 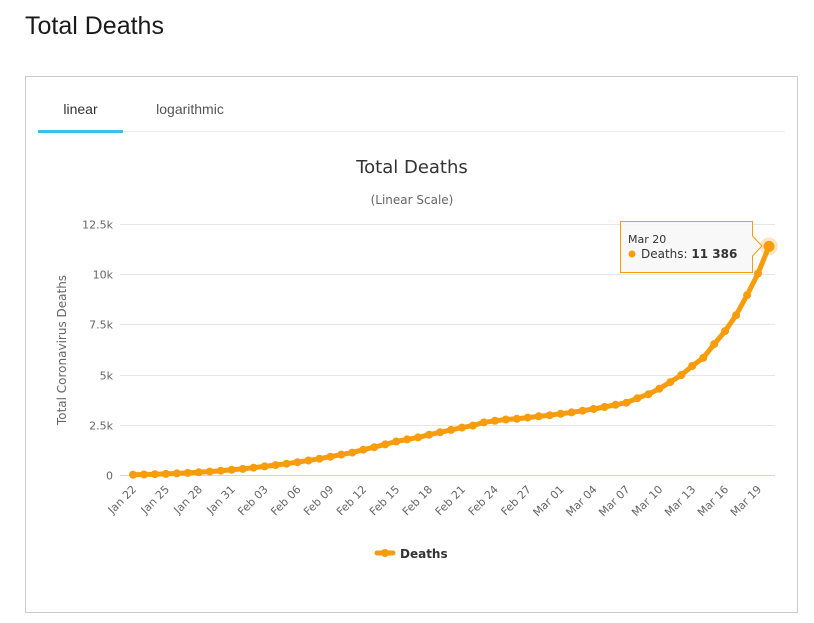 I want to click on tab-logarithmic: logarithmic, so click(x=190, y=116).